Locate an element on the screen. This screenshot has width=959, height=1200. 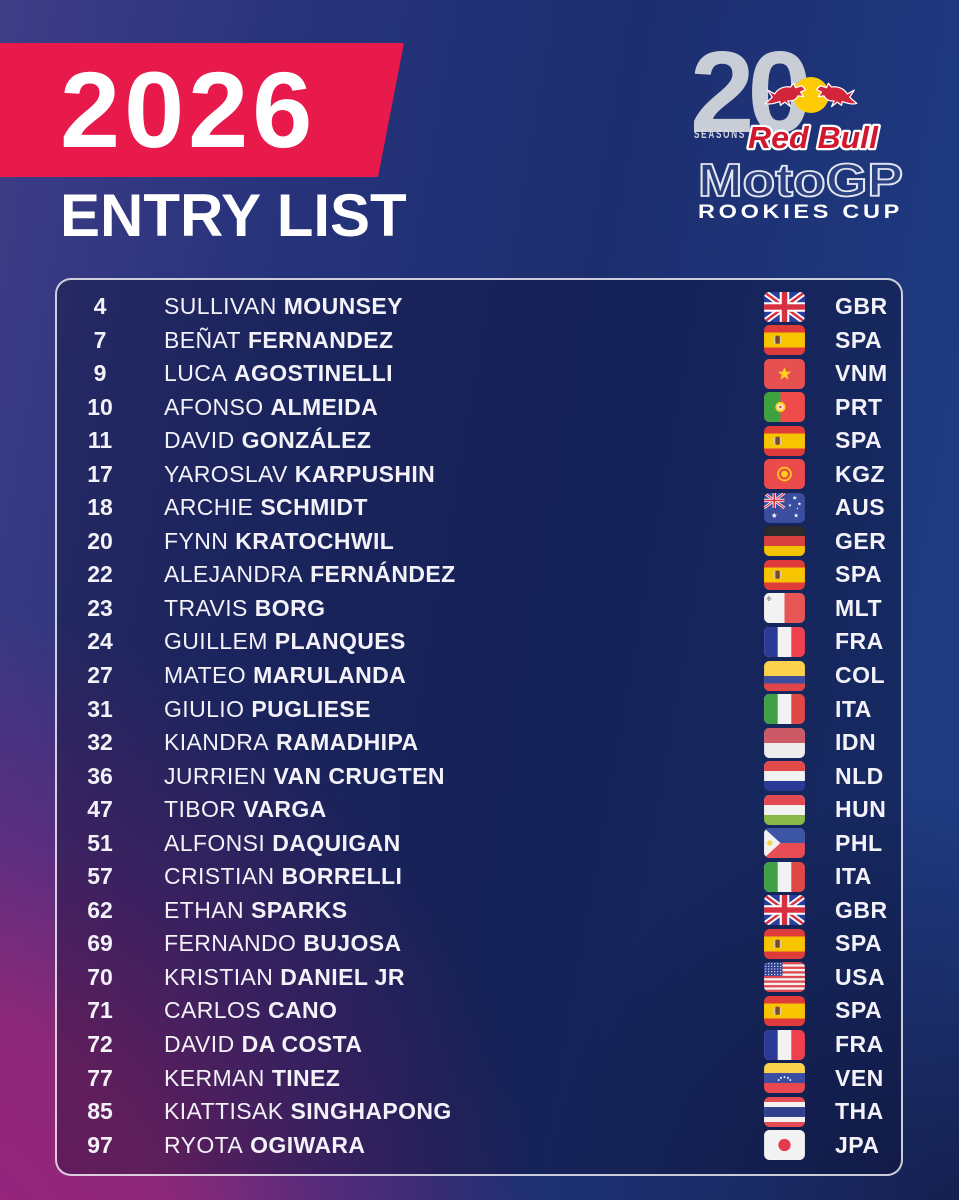
entry-row: 4 SULLIVAN MOUNSEY GBR is located at coordinates (479, 306).